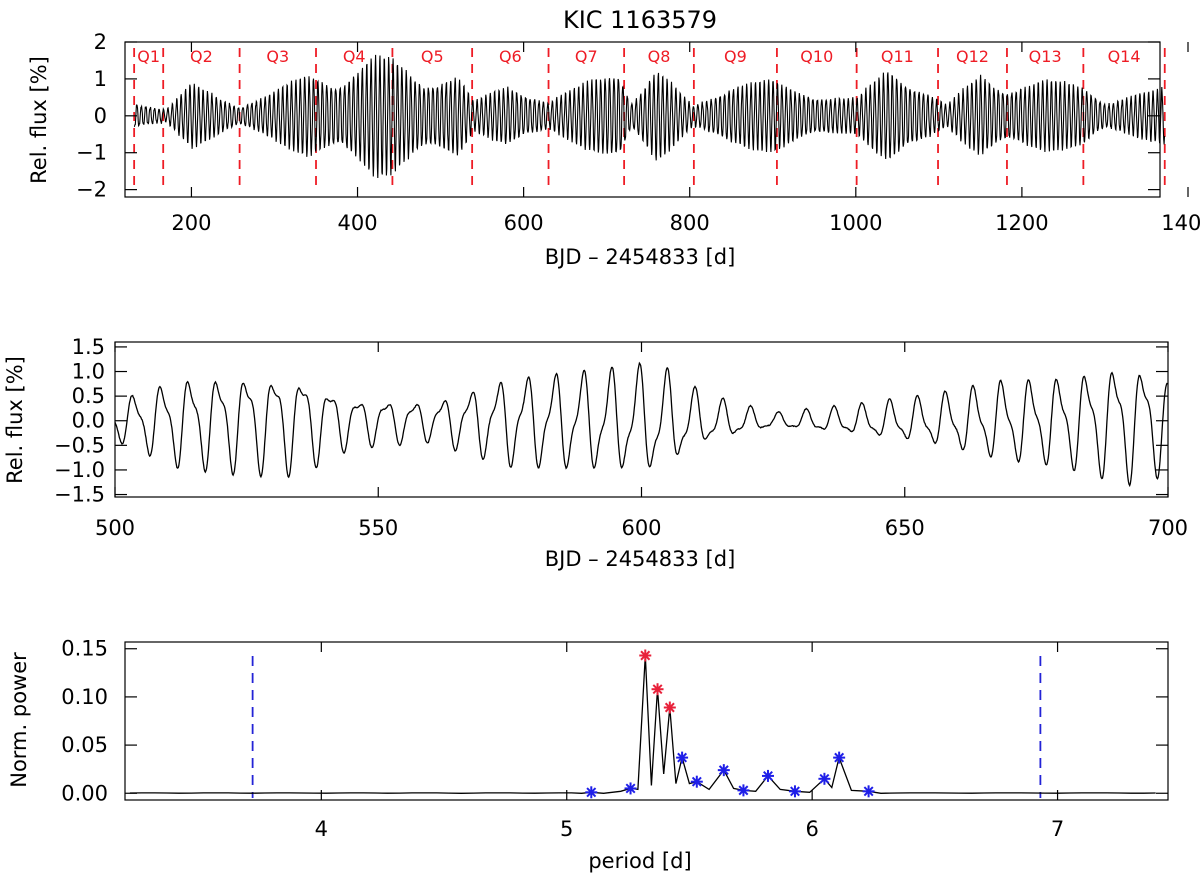 The height and width of the screenshot is (875, 1200). Describe the element at coordinates (1021, 223) in the screenshot. I see `panel1-xtick-label: 1200` at that location.